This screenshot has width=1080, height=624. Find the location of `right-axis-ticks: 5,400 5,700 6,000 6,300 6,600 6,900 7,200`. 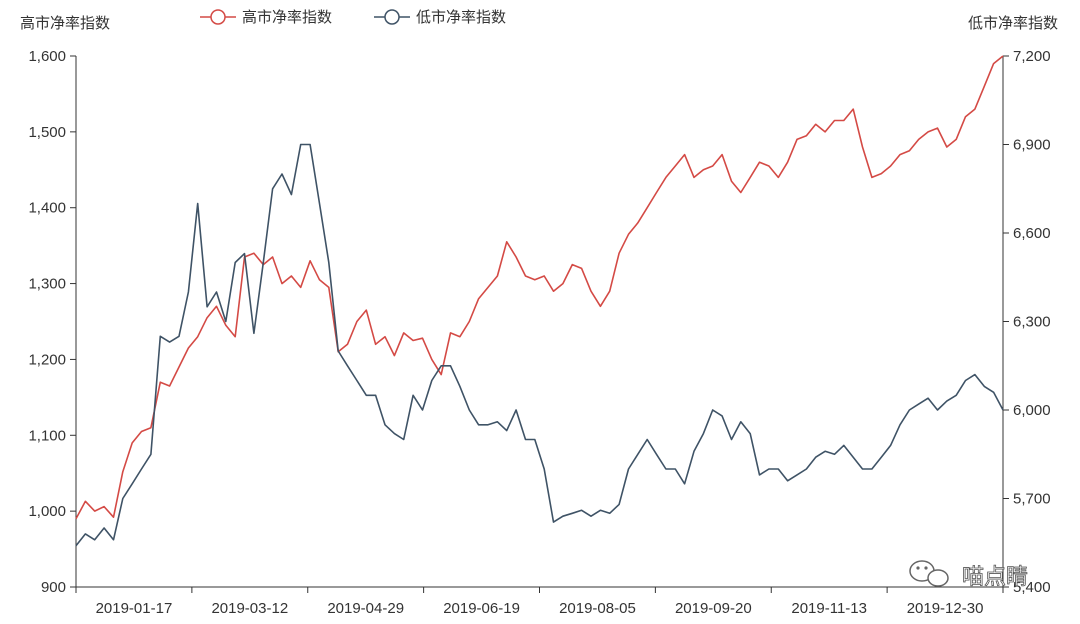

right-axis-ticks: 5,400 5,700 6,000 6,300 6,600 6,900 7,200 is located at coordinates (1027, 322).